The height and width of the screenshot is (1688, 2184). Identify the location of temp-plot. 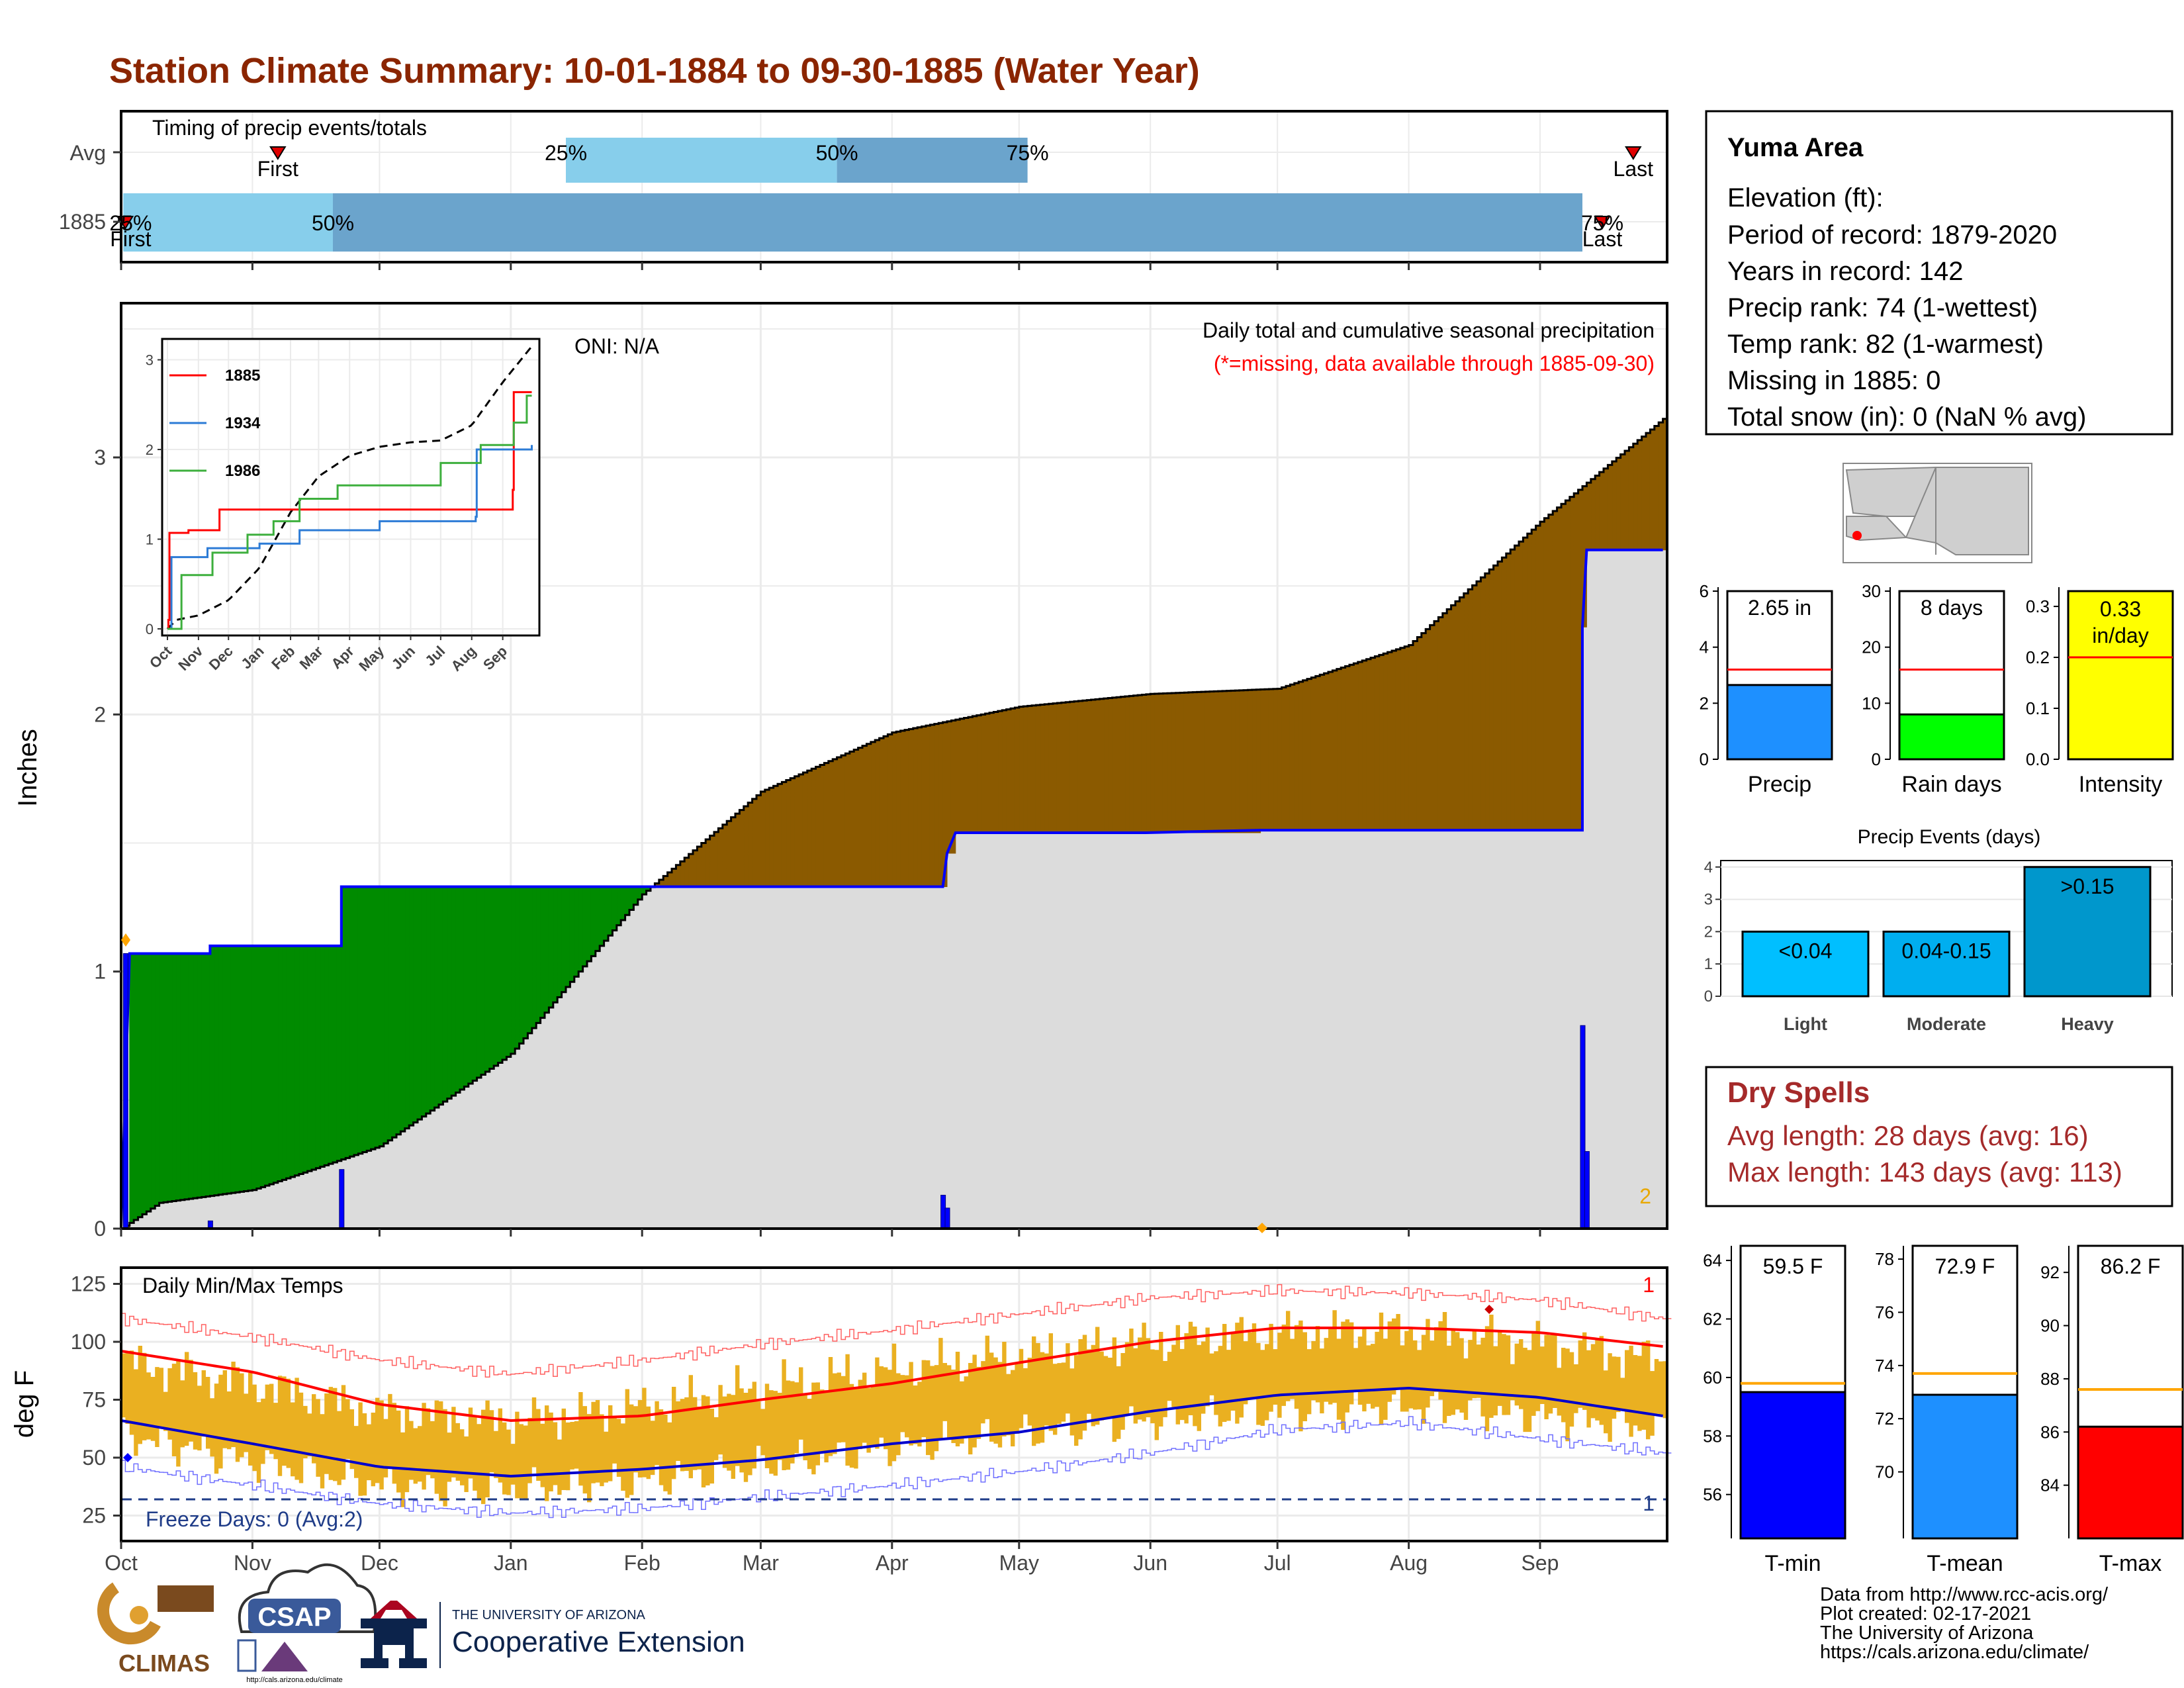
(896, 1401).